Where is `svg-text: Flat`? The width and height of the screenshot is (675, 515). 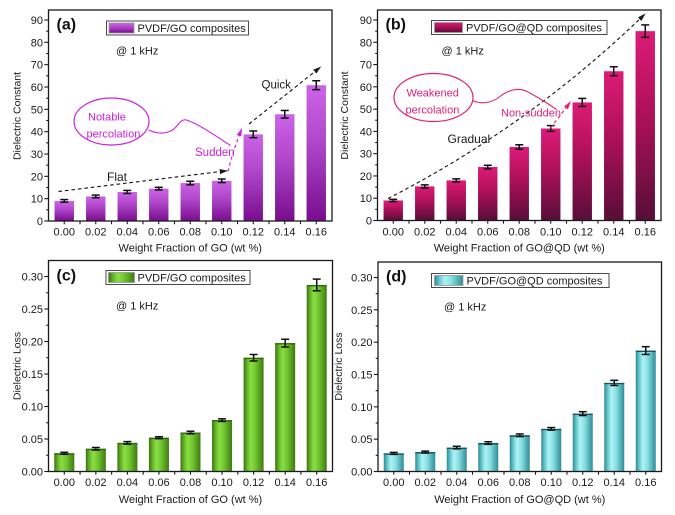
svg-text: Flat is located at coordinates (117, 177).